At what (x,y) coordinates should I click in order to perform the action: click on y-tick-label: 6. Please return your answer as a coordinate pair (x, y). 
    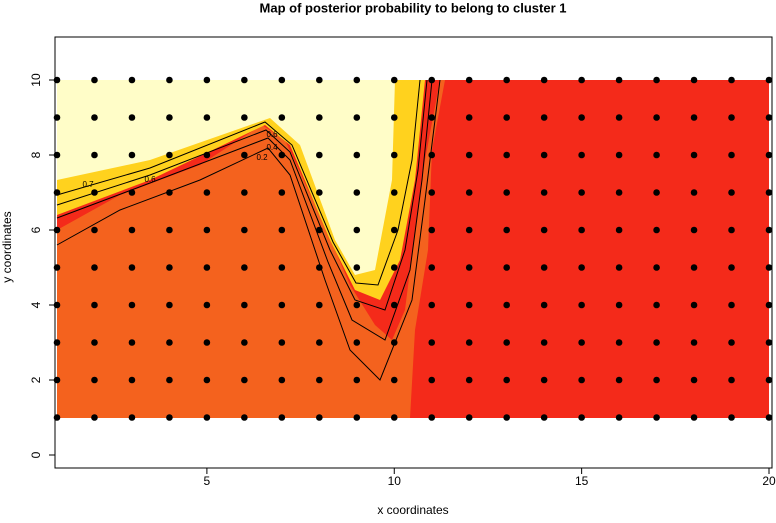
    Looking at the image, I should click on (36, 229).